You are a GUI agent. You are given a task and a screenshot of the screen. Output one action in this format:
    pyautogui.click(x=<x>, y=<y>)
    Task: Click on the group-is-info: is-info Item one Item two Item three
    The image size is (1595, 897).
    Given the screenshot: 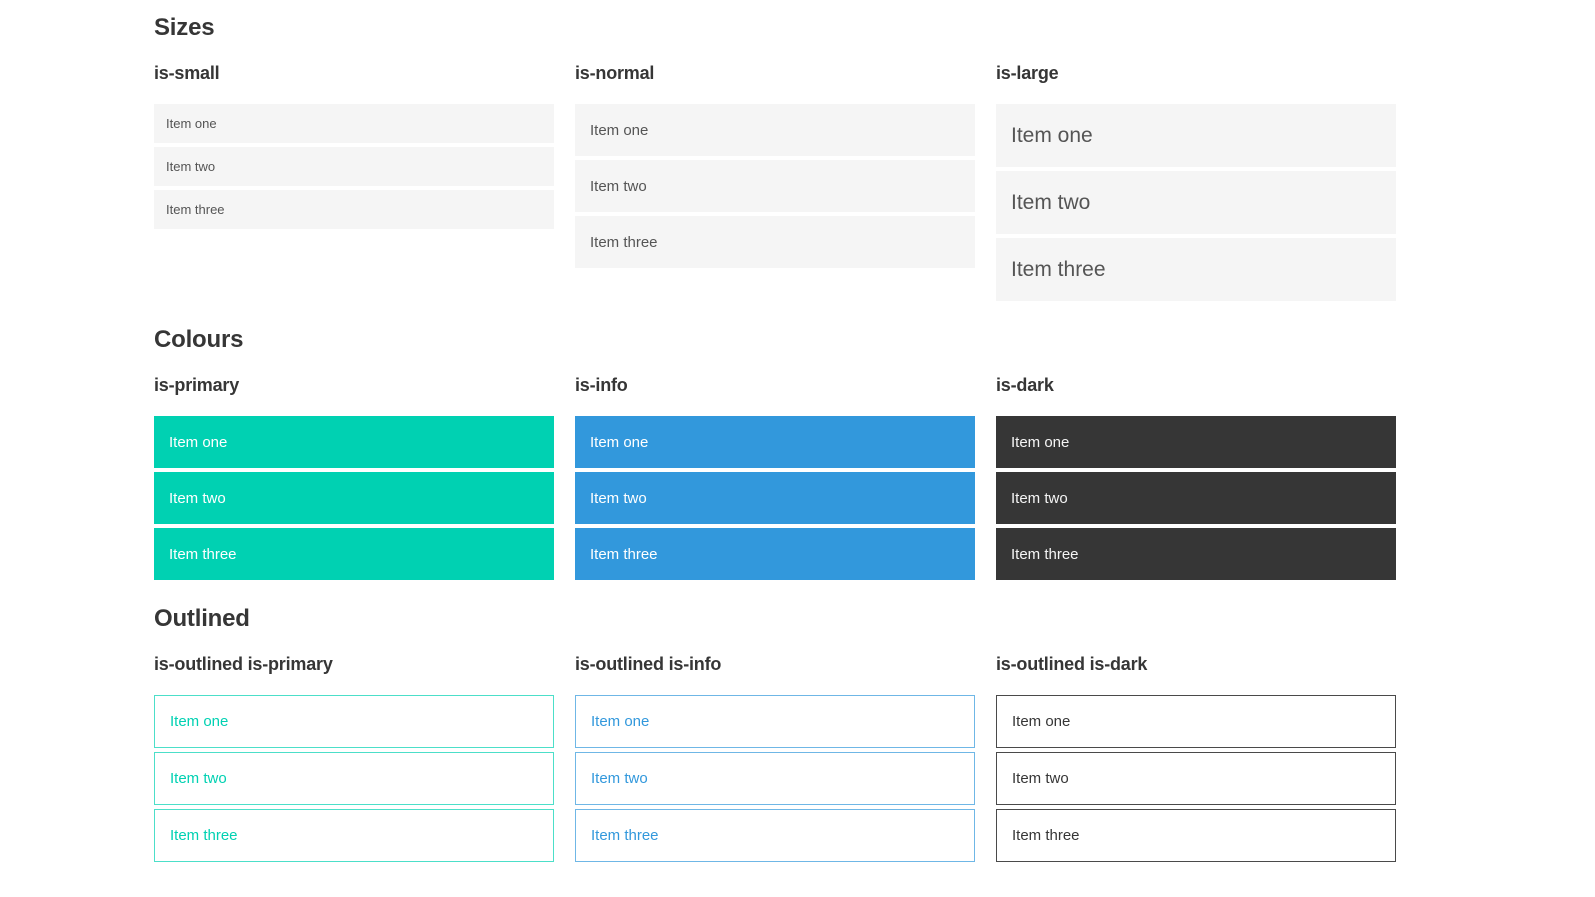 What is the action you would take?
    pyautogui.click(x=775, y=469)
    